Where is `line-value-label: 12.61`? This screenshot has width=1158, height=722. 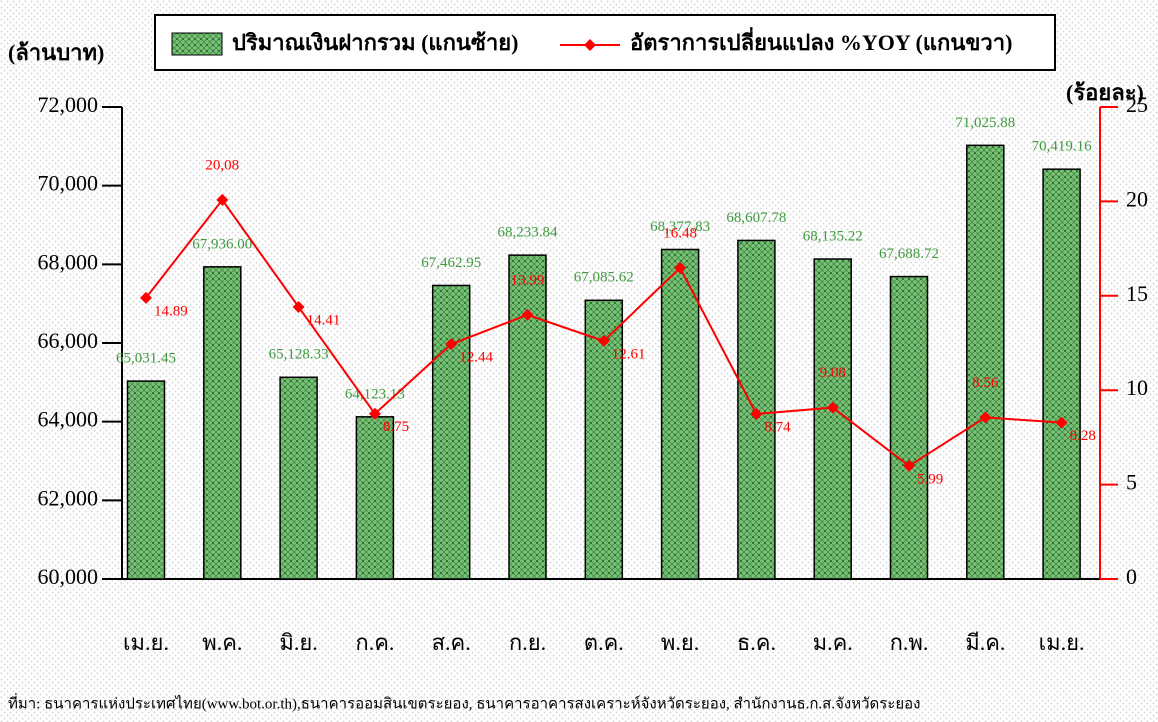 line-value-label: 12.61 is located at coordinates (629, 354).